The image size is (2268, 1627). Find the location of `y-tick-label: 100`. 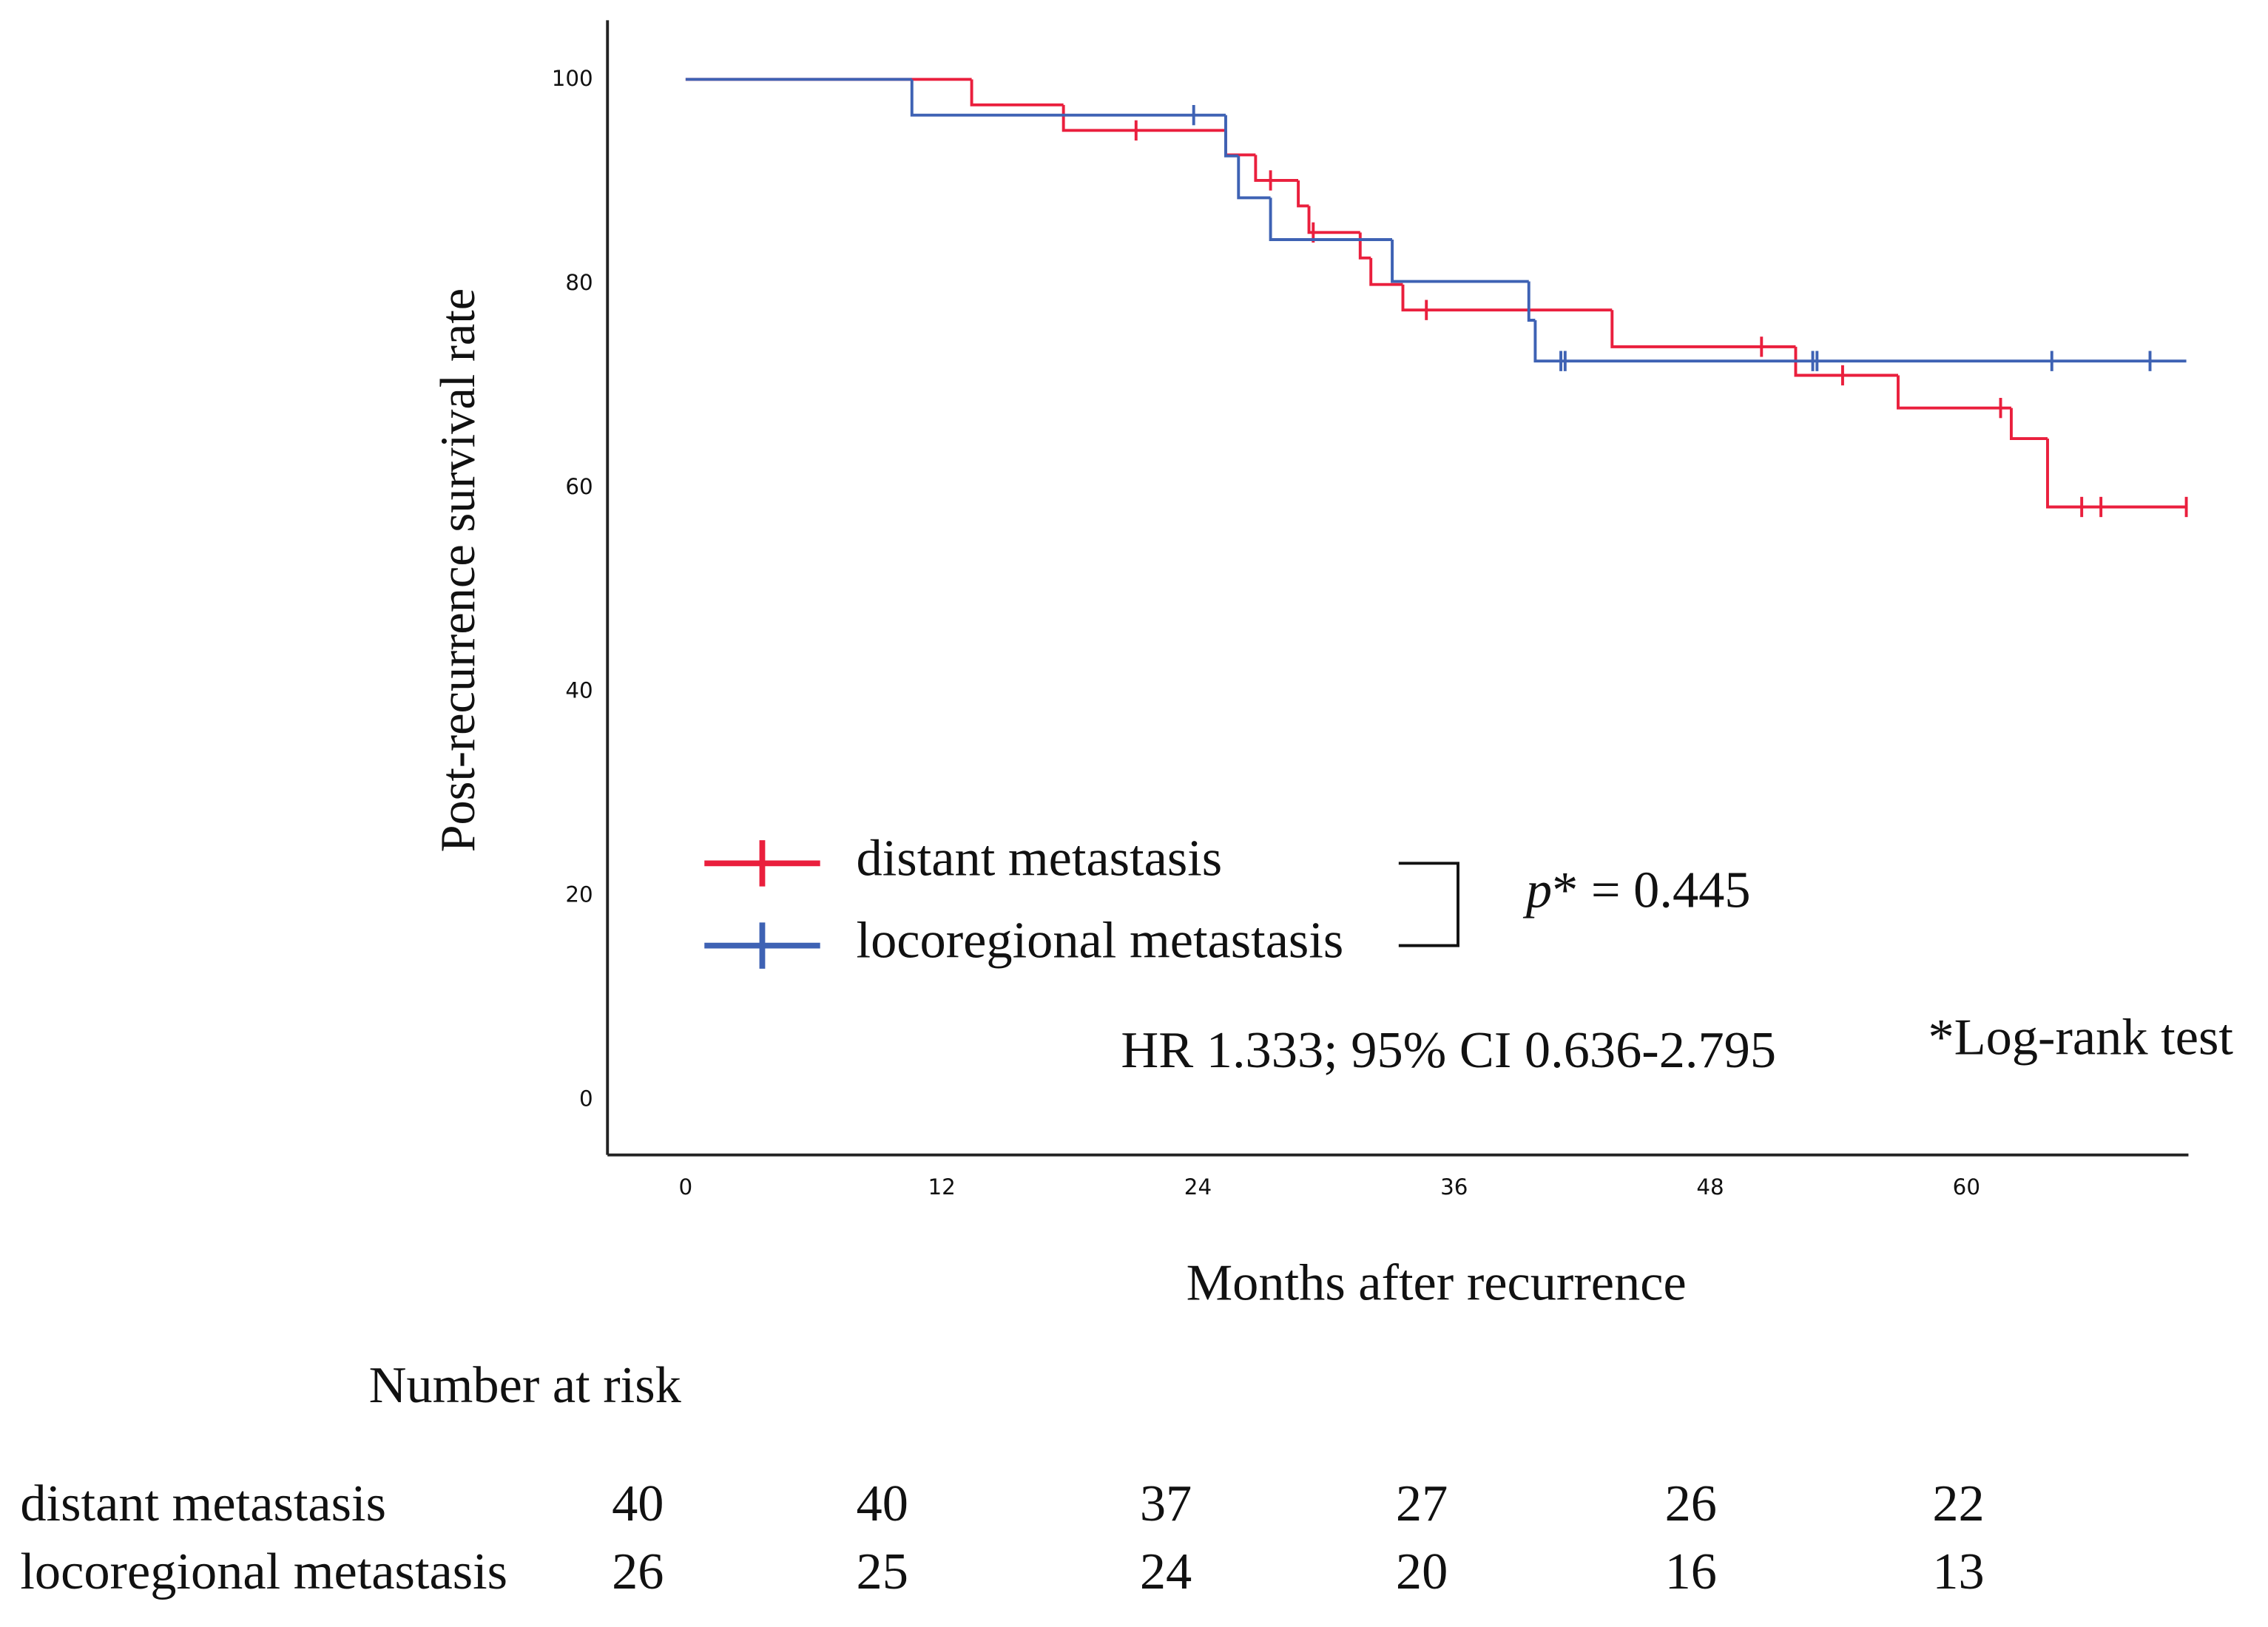

y-tick-label: 100 is located at coordinates (572, 78).